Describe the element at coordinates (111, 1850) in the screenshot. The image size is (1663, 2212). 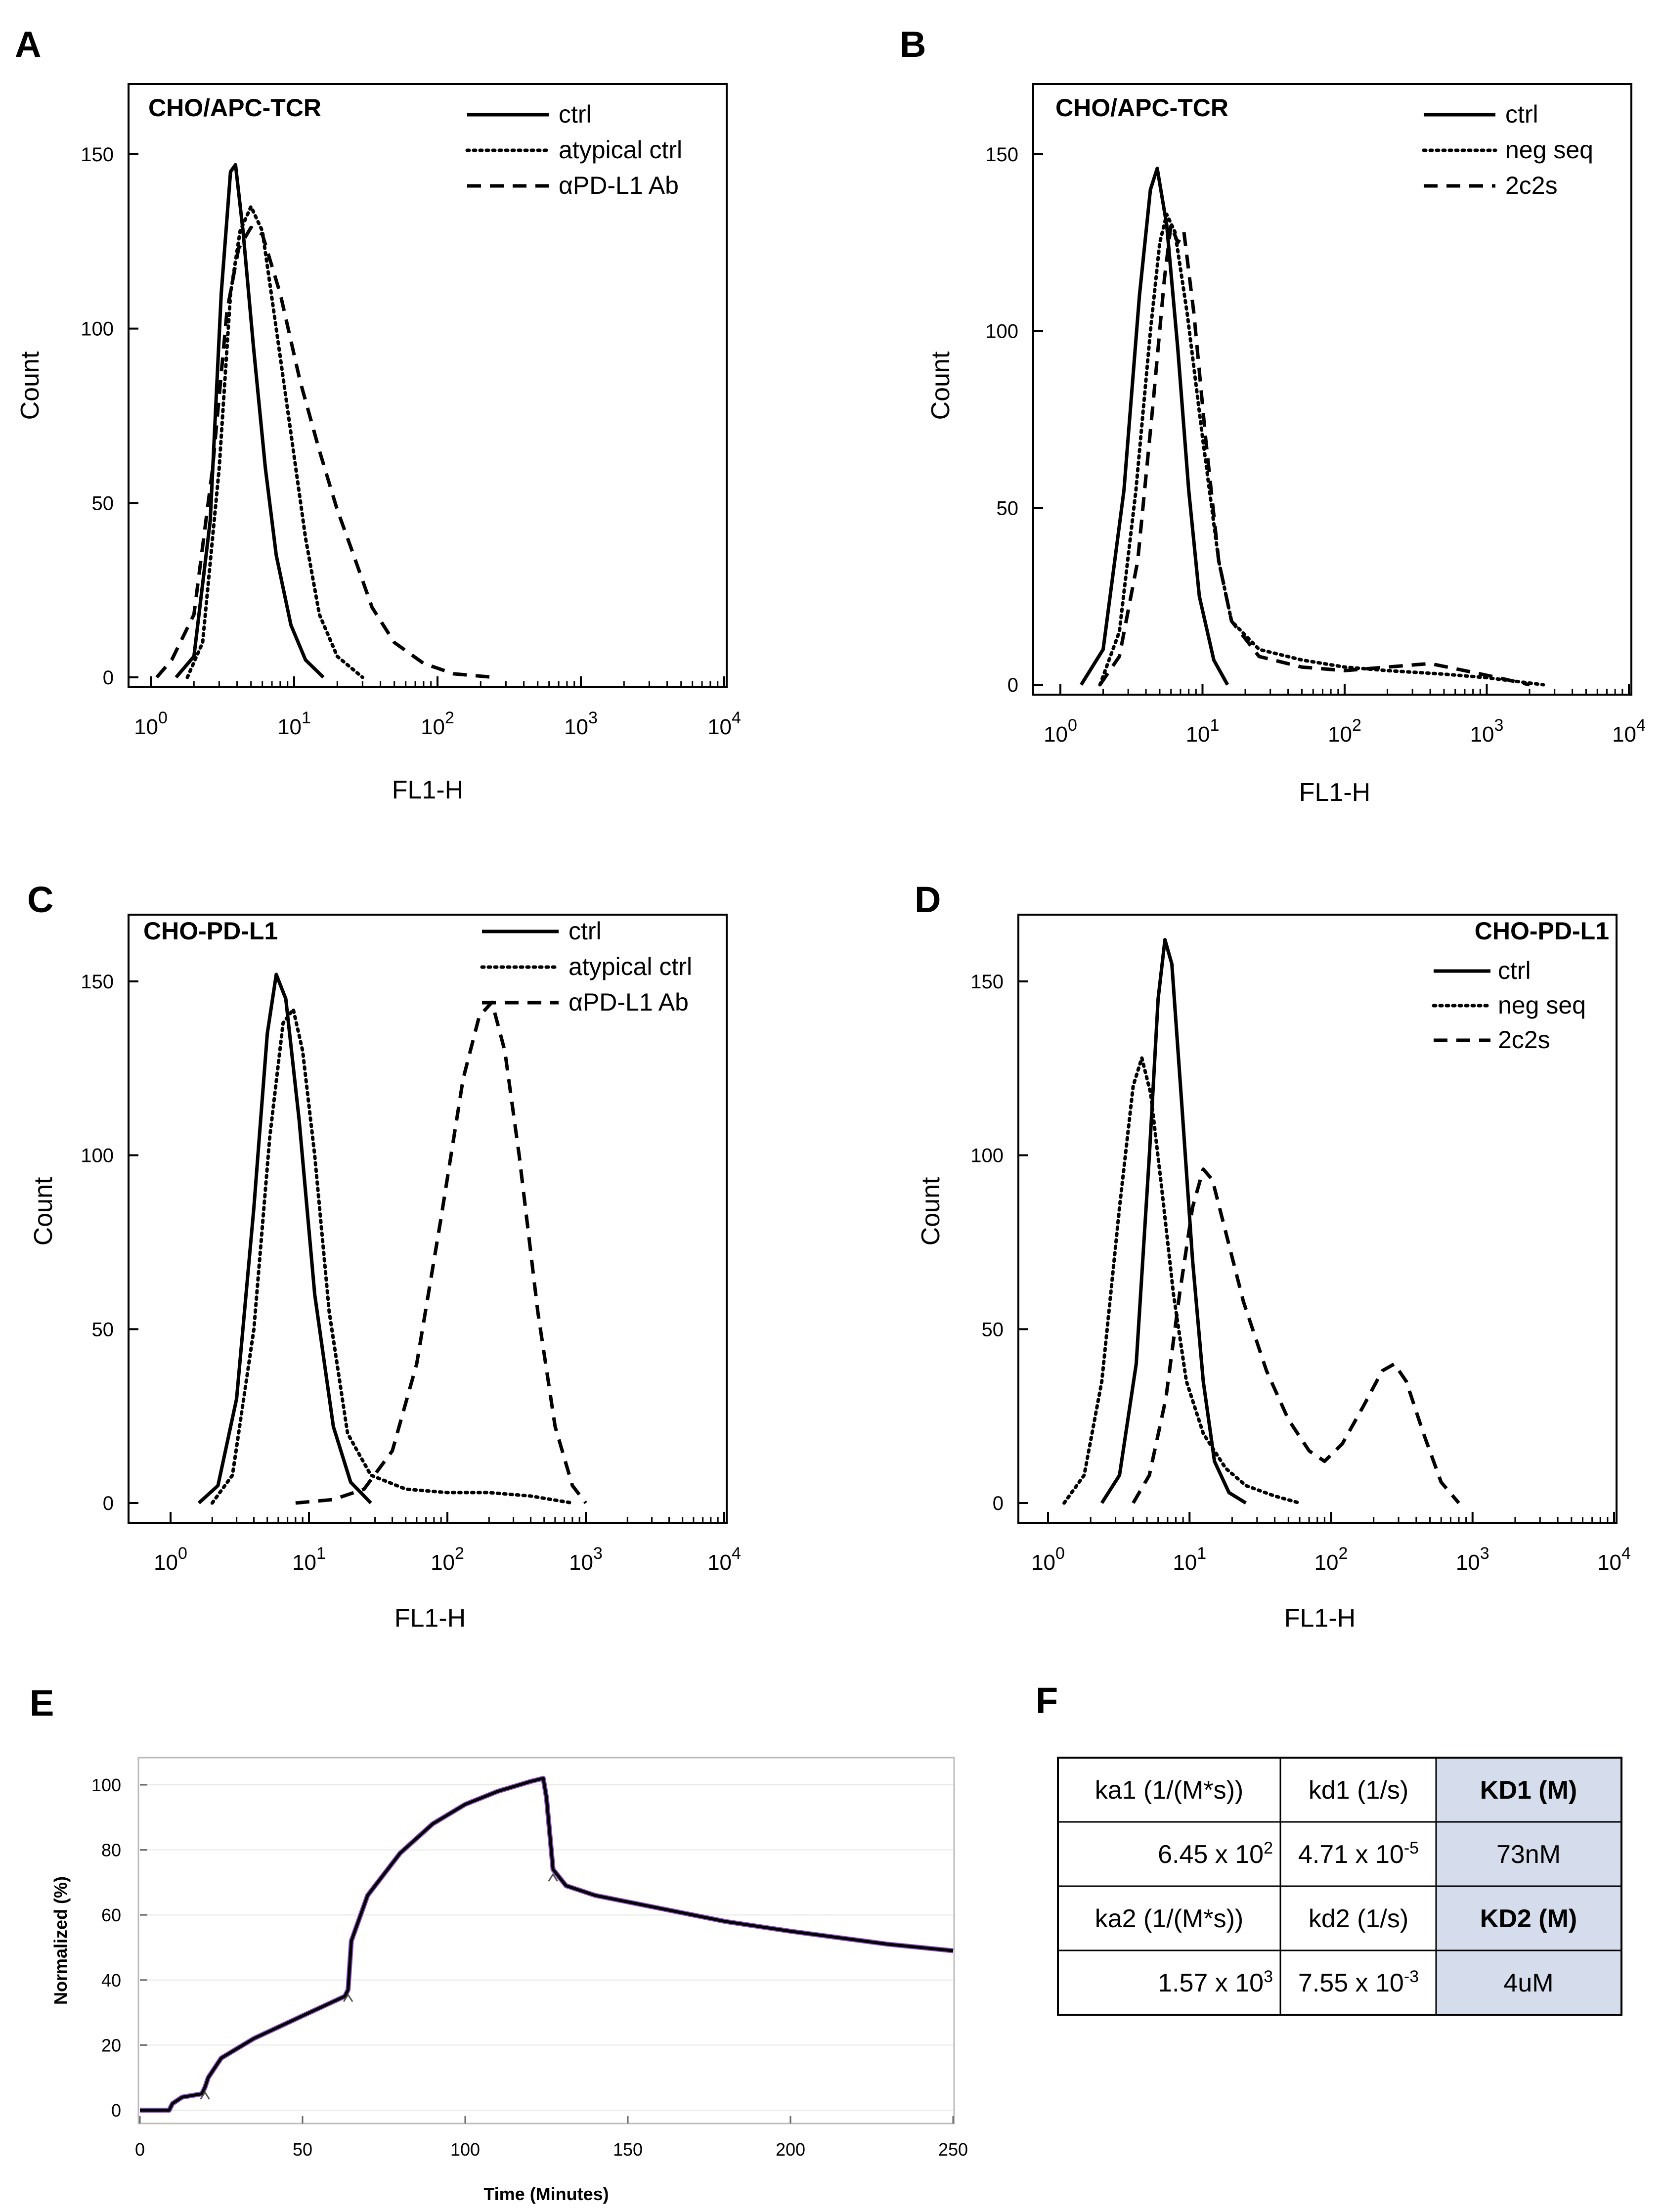
I see `y-tick-label: 80` at that location.